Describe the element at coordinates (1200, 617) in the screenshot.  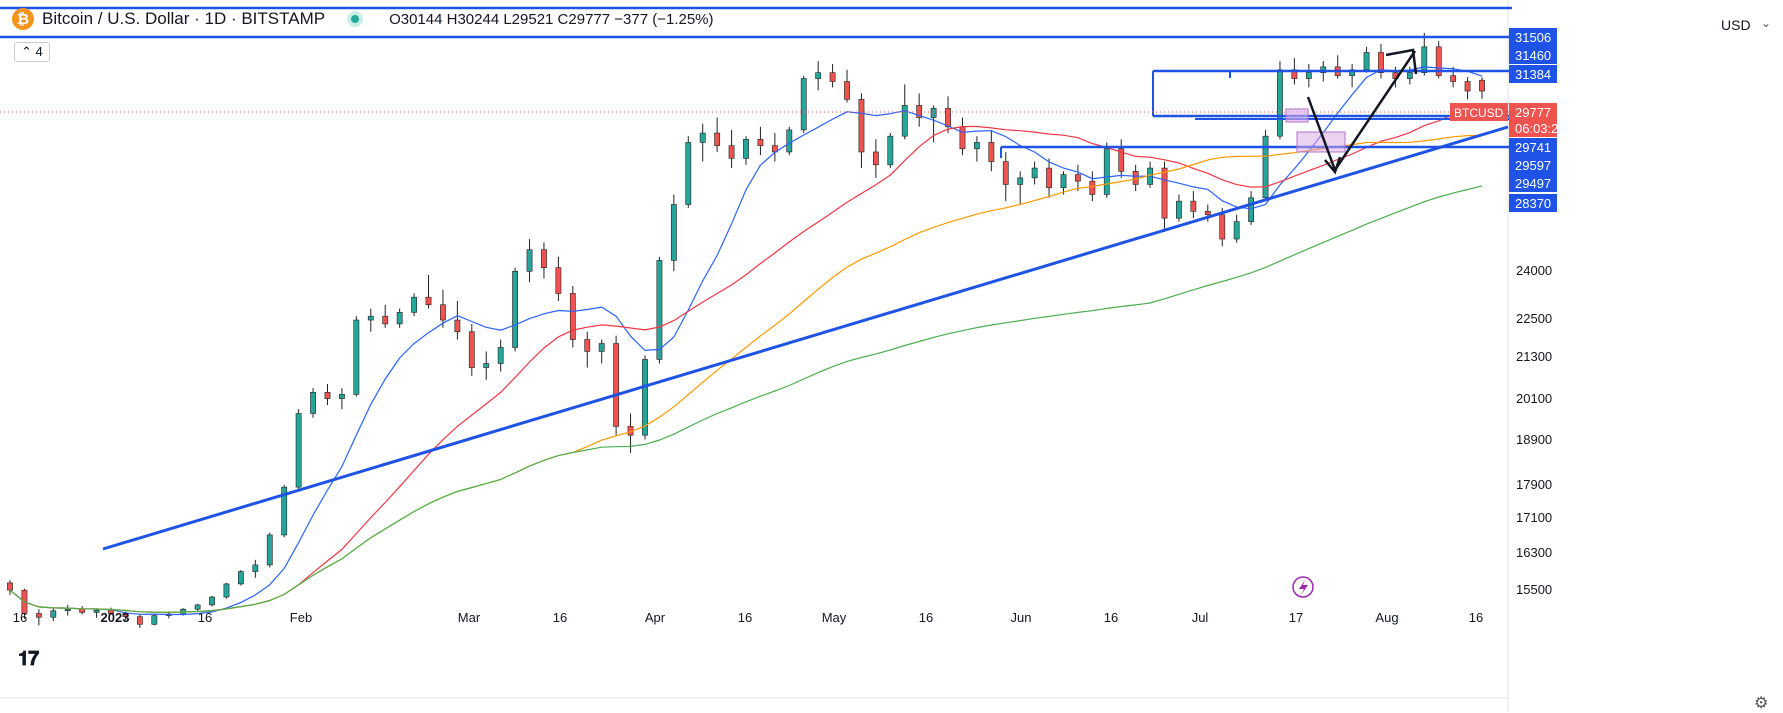
I see `time-tick-label: Jul` at that location.